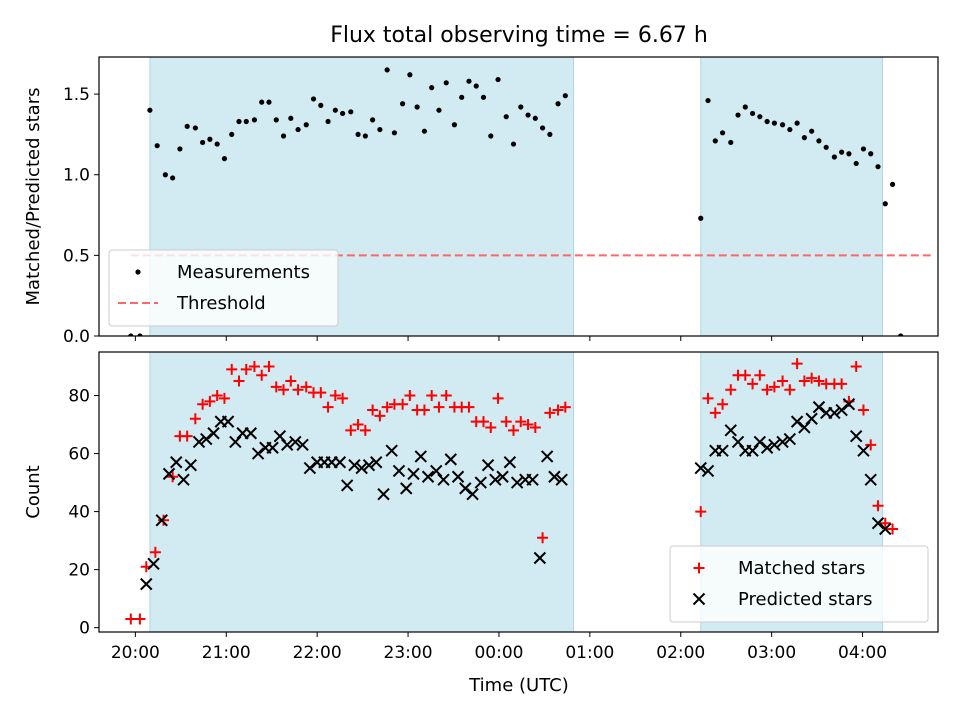 Image resolution: width=960 pixels, height=720 pixels. What do you see at coordinates (805, 599) in the screenshot?
I see `legend-label: Predicted stars` at bounding box center [805, 599].